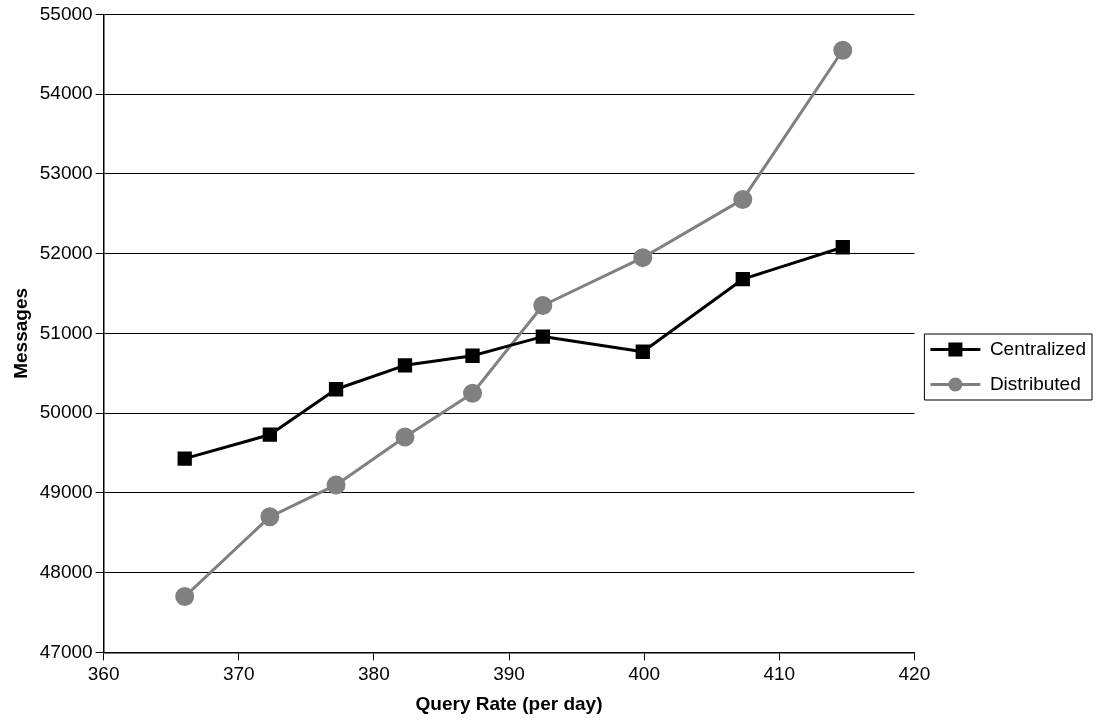 The height and width of the screenshot is (724, 1110). I want to click on y-tick-label: 52000, so click(66, 252).